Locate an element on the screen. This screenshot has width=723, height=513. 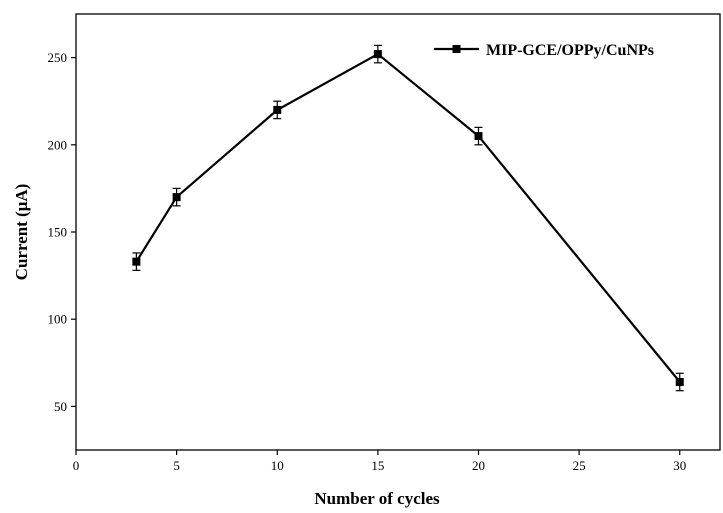
y-tick-label: 200 is located at coordinates (58, 144).